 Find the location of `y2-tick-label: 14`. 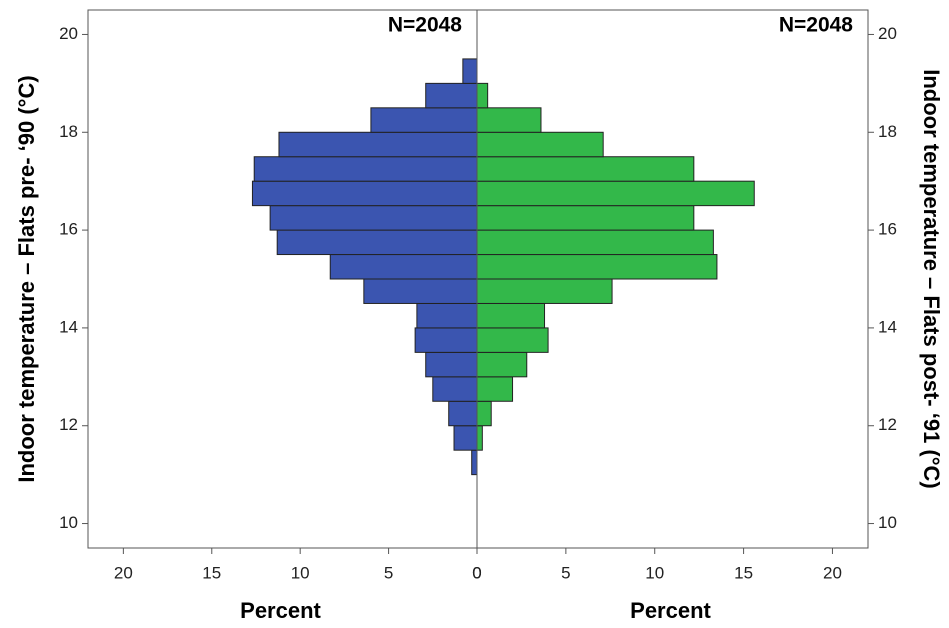

y2-tick-label: 14 is located at coordinates (887, 326).